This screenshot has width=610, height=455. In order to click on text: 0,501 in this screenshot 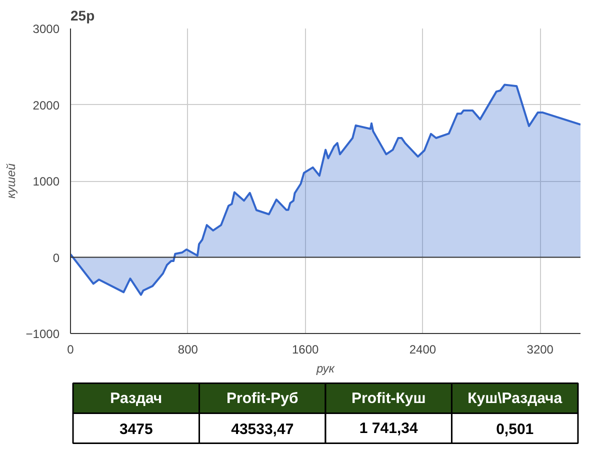, I will do `click(515, 429)`.